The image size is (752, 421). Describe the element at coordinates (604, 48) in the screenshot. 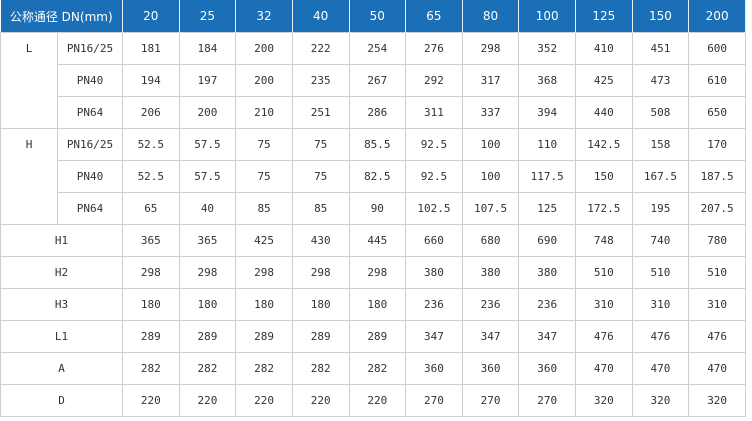

I see `cell: 410` at that location.